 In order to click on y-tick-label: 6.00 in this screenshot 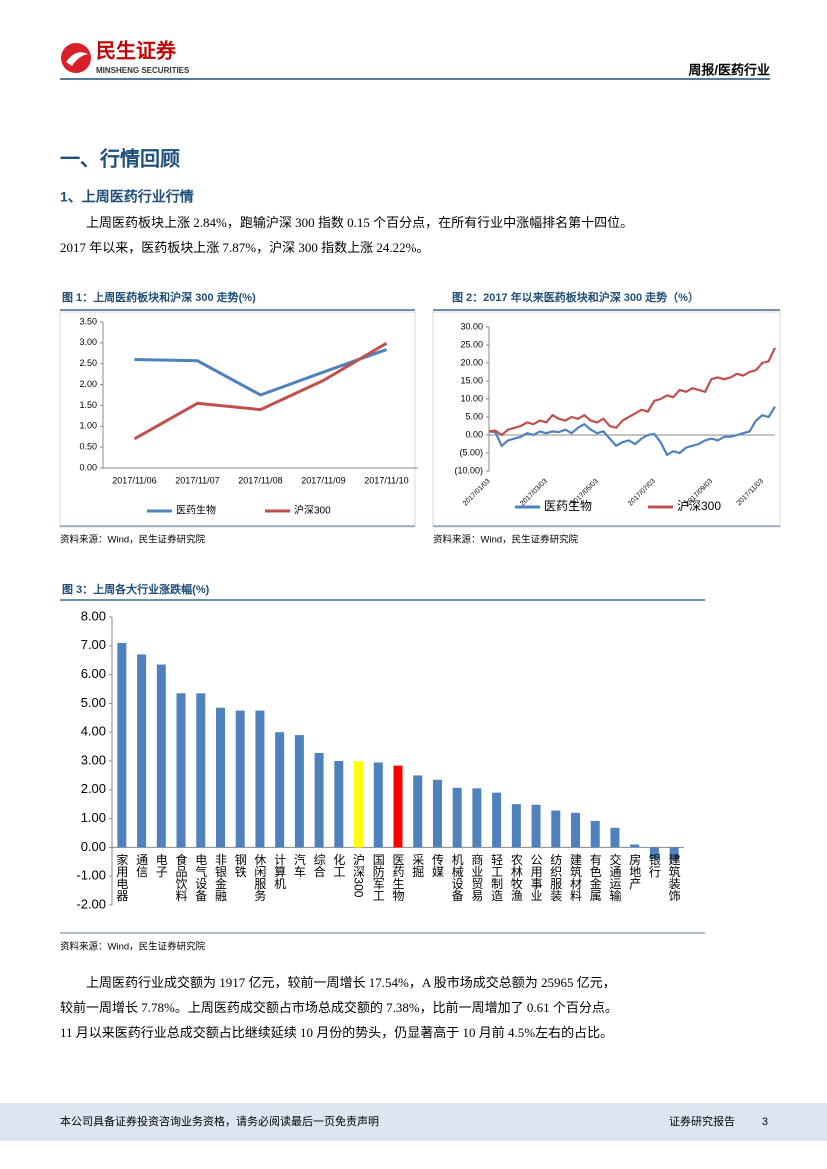, I will do `click(93, 673)`.